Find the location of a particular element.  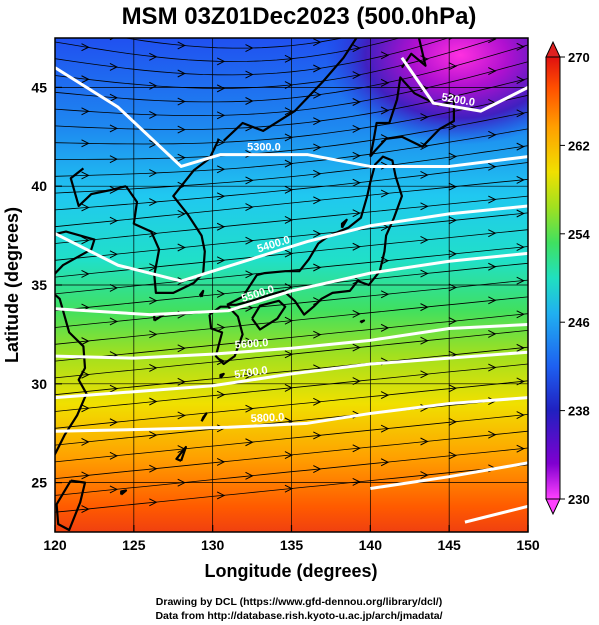

x-tick-label: 130 is located at coordinates (213, 545).